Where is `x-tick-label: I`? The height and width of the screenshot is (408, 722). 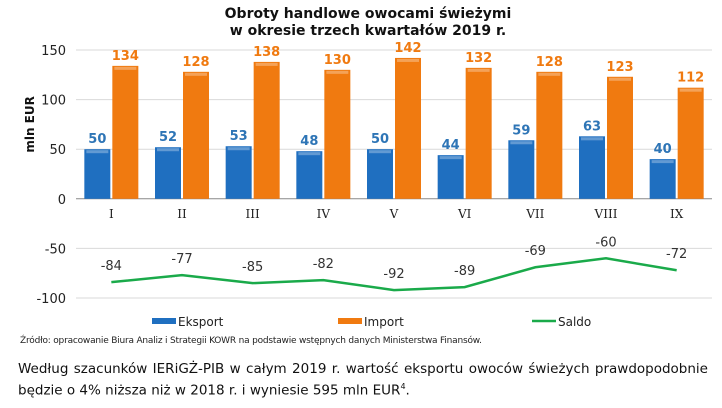 x-tick-label: I is located at coordinates (111, 214).